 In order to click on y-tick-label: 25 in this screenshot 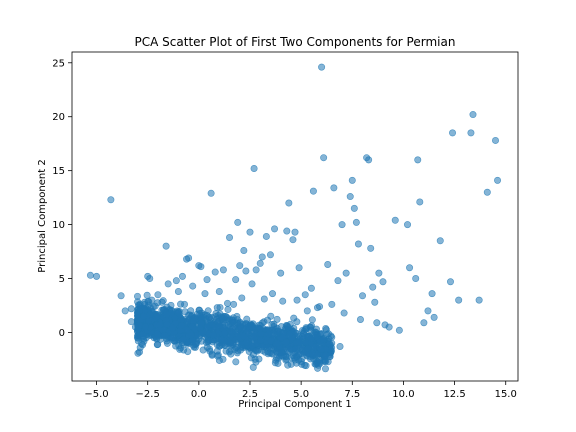, I will do `click(58, 63)`.